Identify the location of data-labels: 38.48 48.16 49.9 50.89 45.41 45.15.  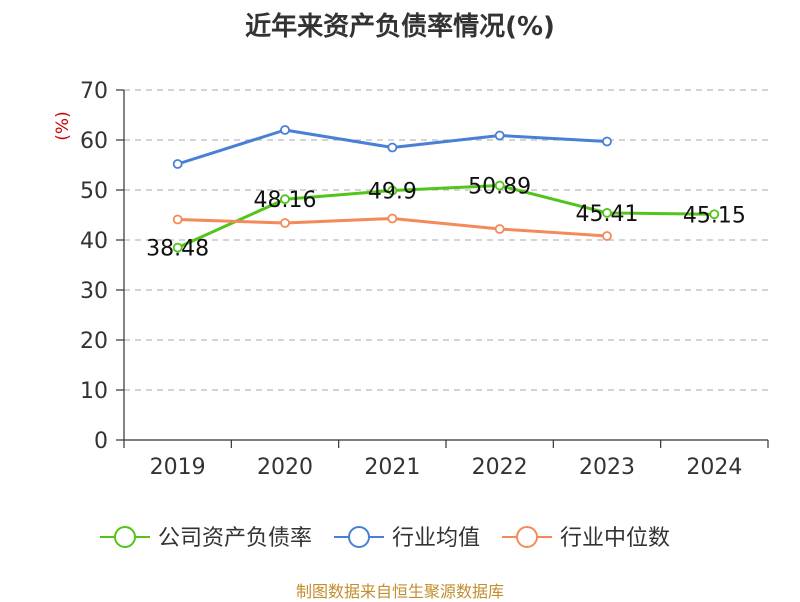
(446, 218).